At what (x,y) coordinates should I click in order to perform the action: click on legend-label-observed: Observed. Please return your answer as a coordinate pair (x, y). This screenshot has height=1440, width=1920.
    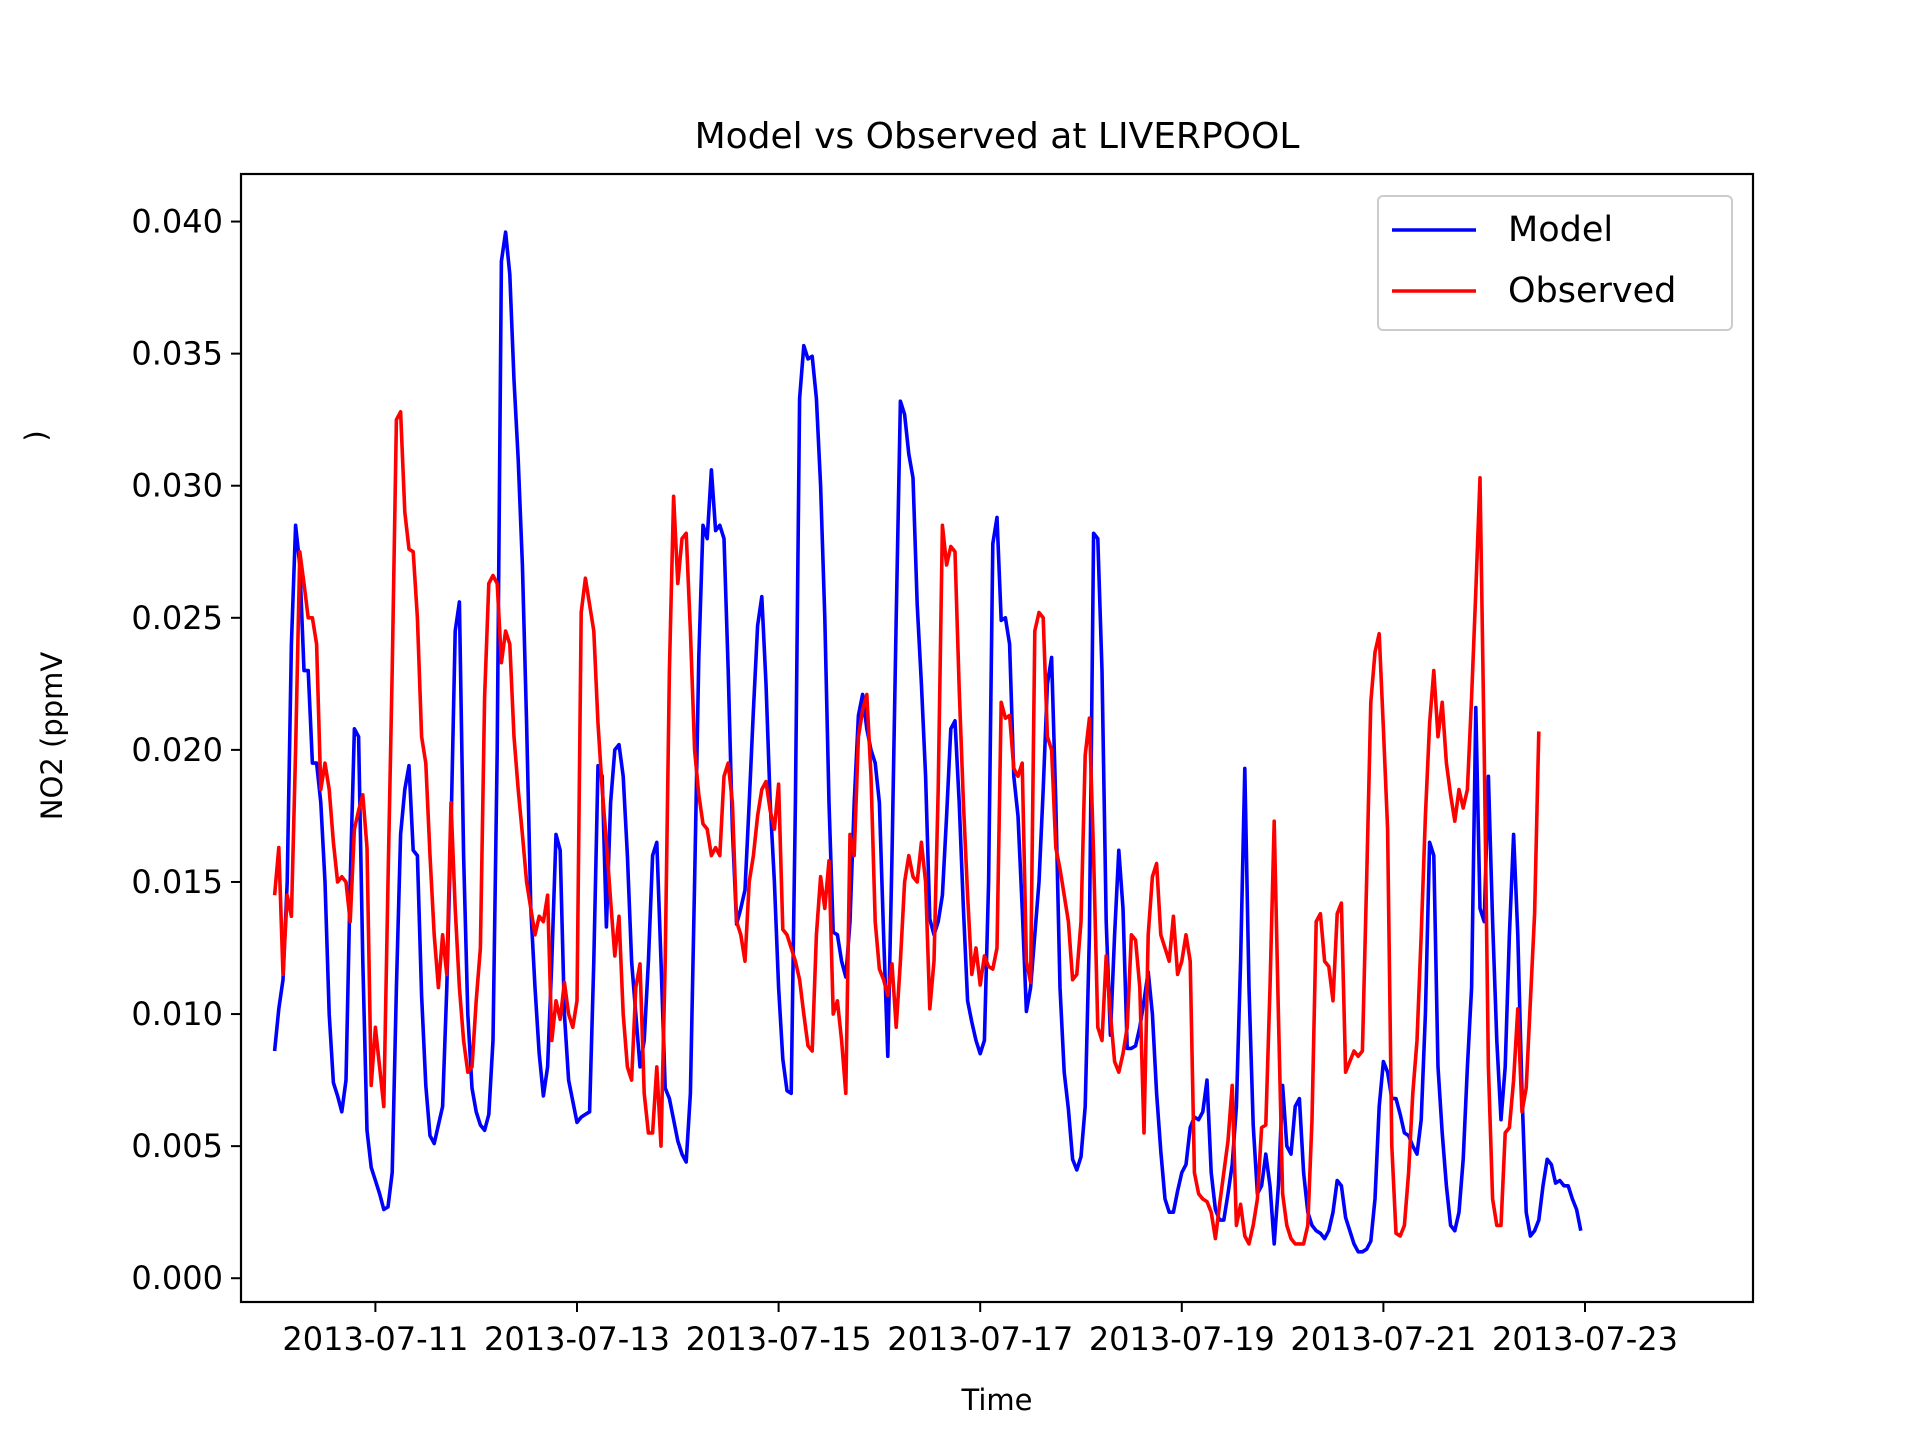
    Looking at the image, I should click on (1592, 291).